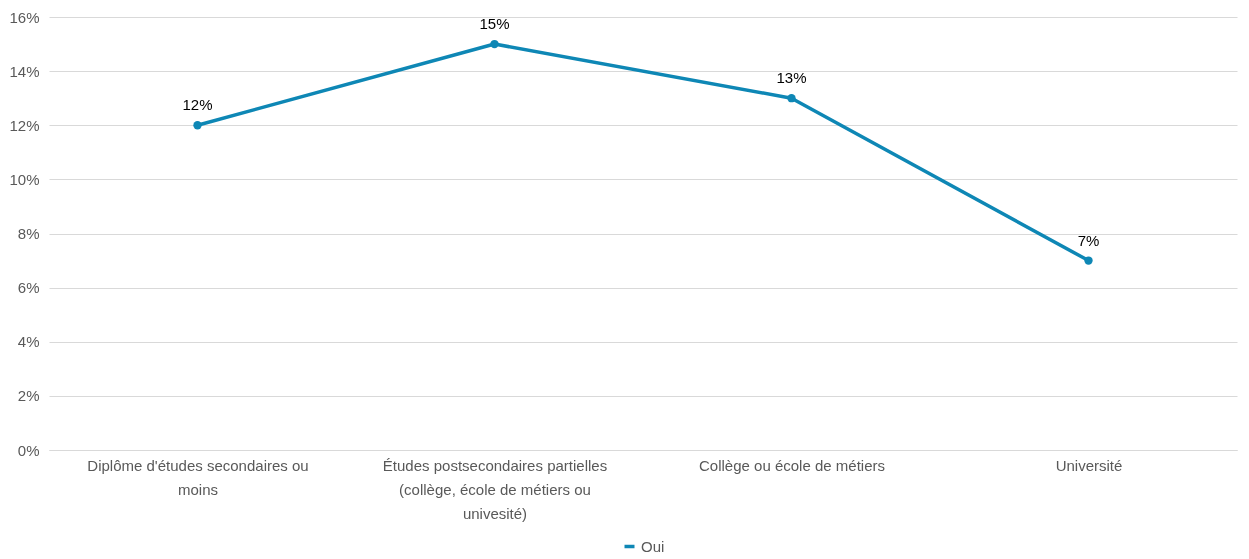  Describe the element at coordinates (24, 17) in the screenshot. I see `y-tick-label: 16%` at that location.